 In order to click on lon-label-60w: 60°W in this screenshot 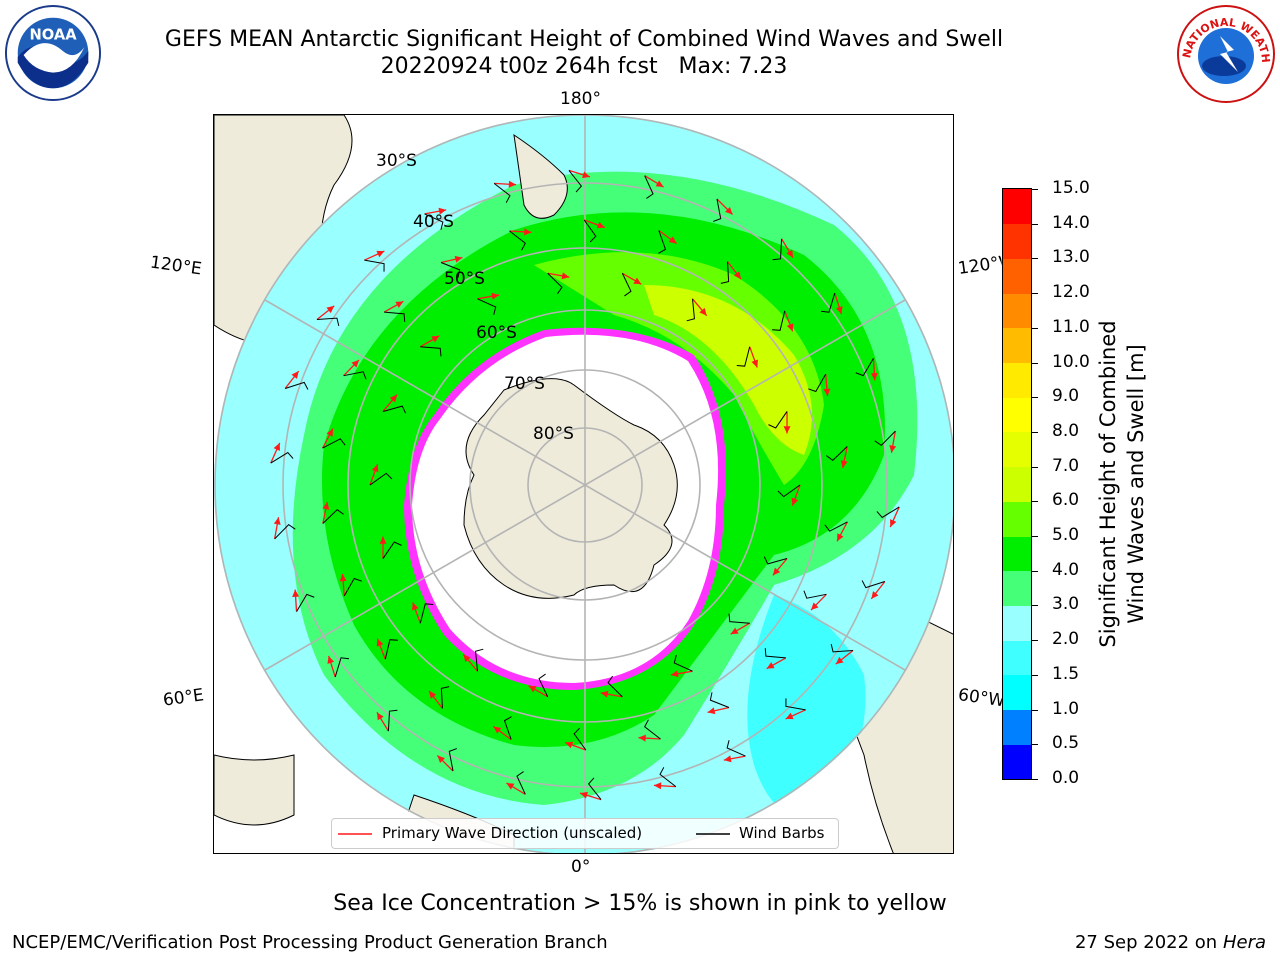, I will do `click(980, 698)`.